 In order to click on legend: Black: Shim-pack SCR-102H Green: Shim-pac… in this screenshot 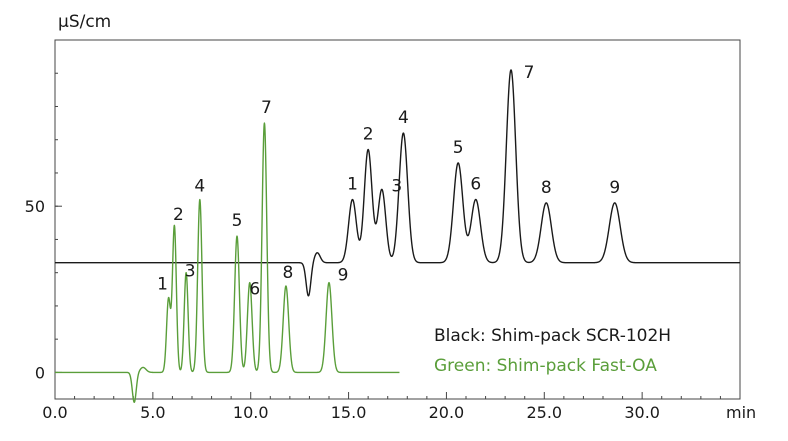, I will do `click(552, 351)`.